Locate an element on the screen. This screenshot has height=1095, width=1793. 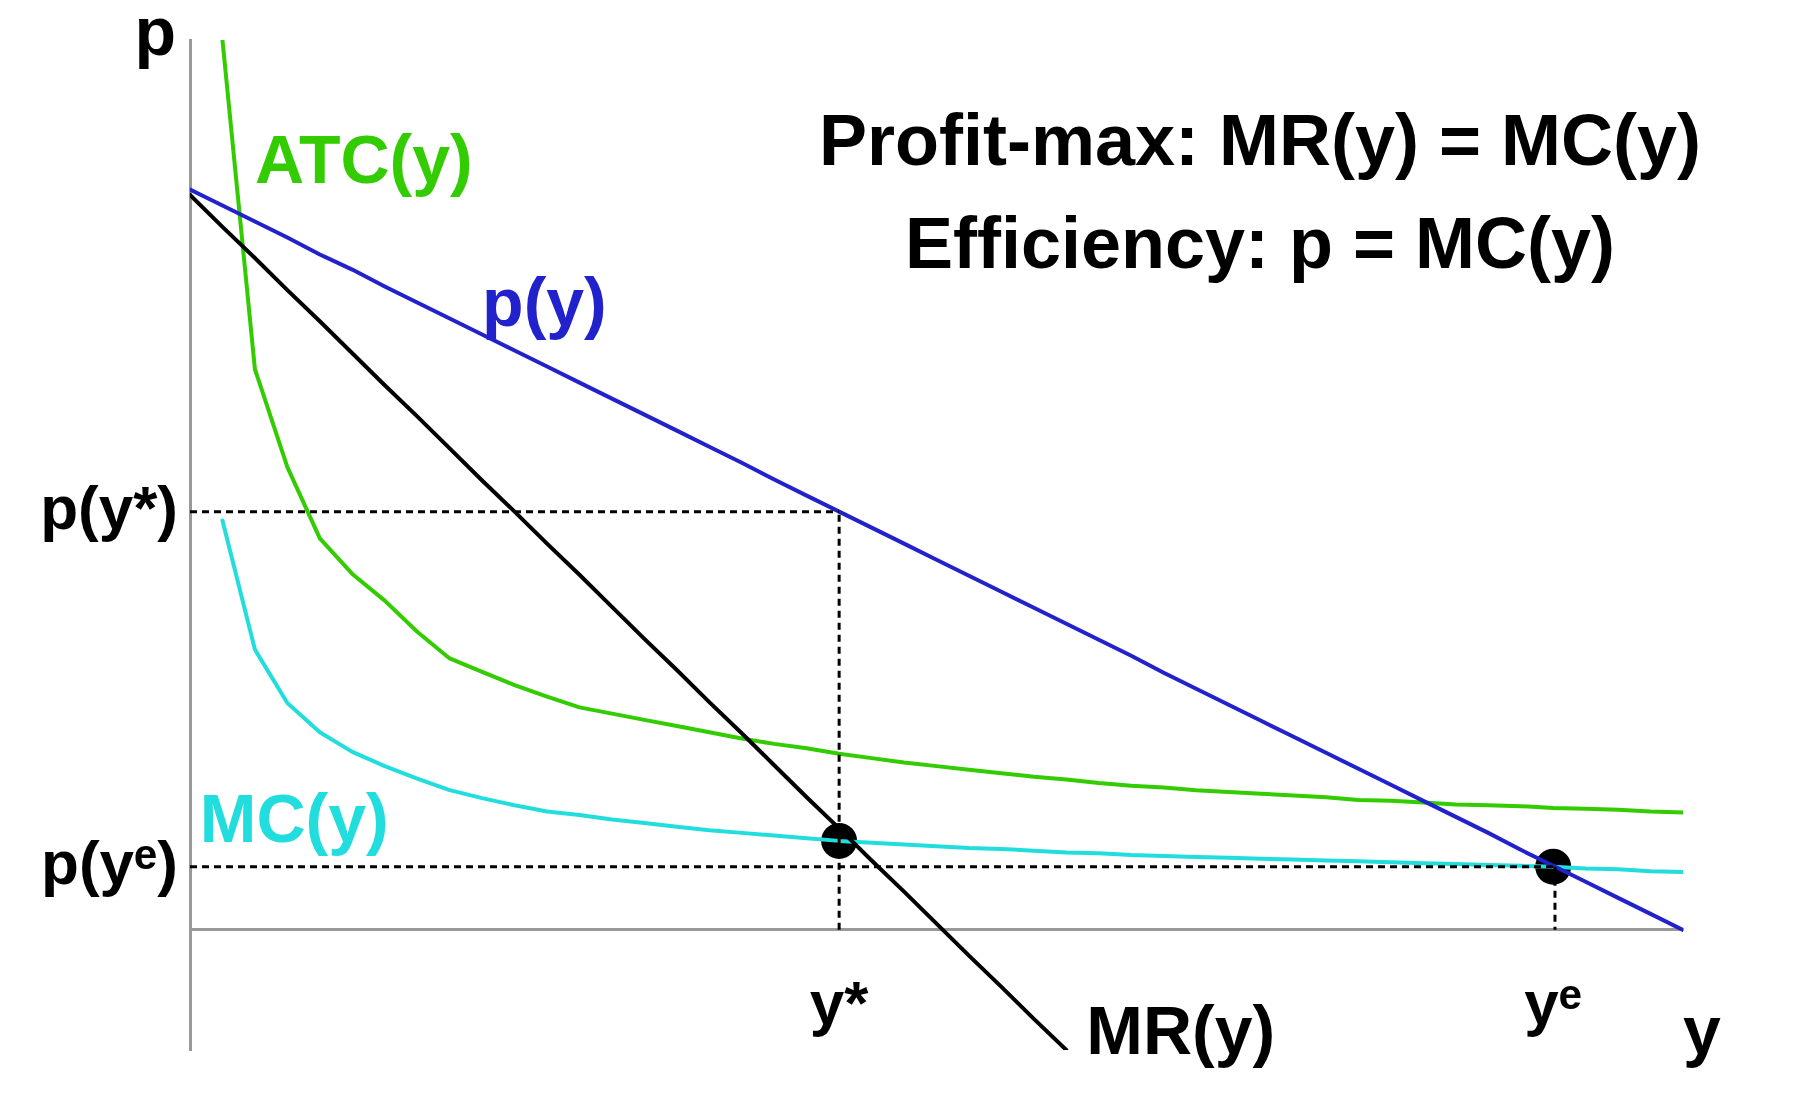
annotation: Efficiency: p = MC(y) is located at coordinates (1260, 242).